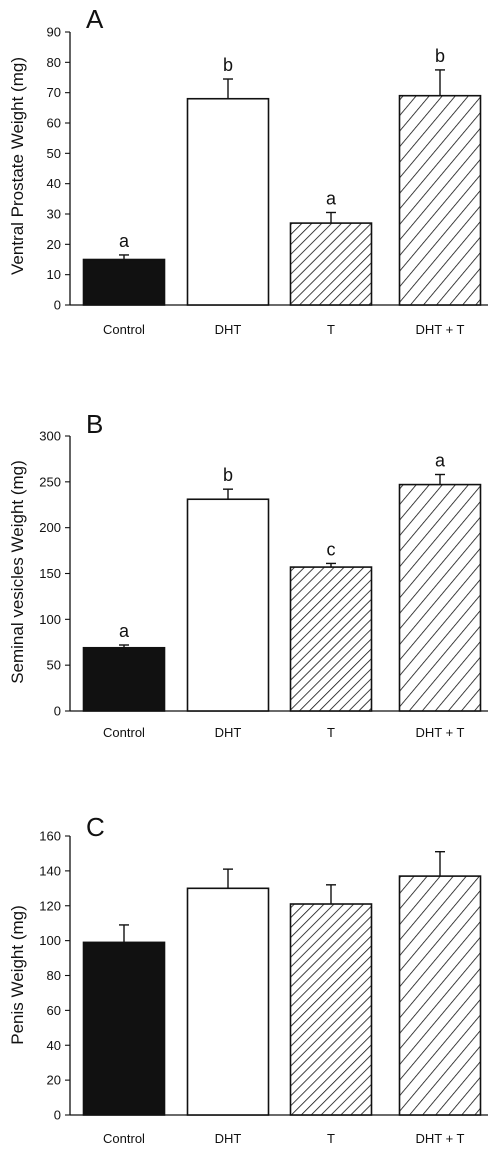  Describe the element at coordinates (50, 905) in the screenshot. I see `y-tick-label: 120` at that location.